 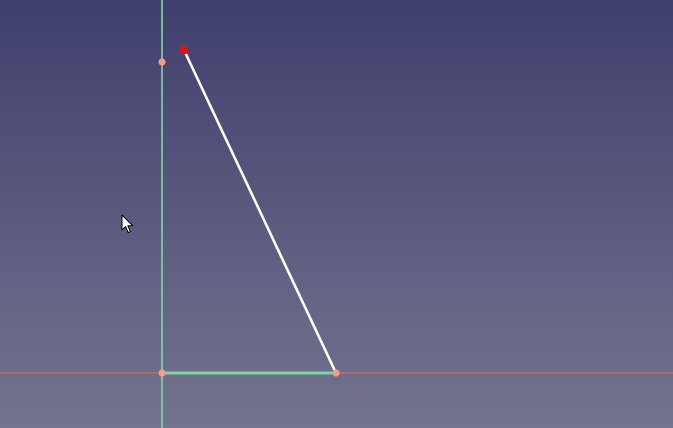 I want to click on selected-line-start-point, so click(x=184, y=50).